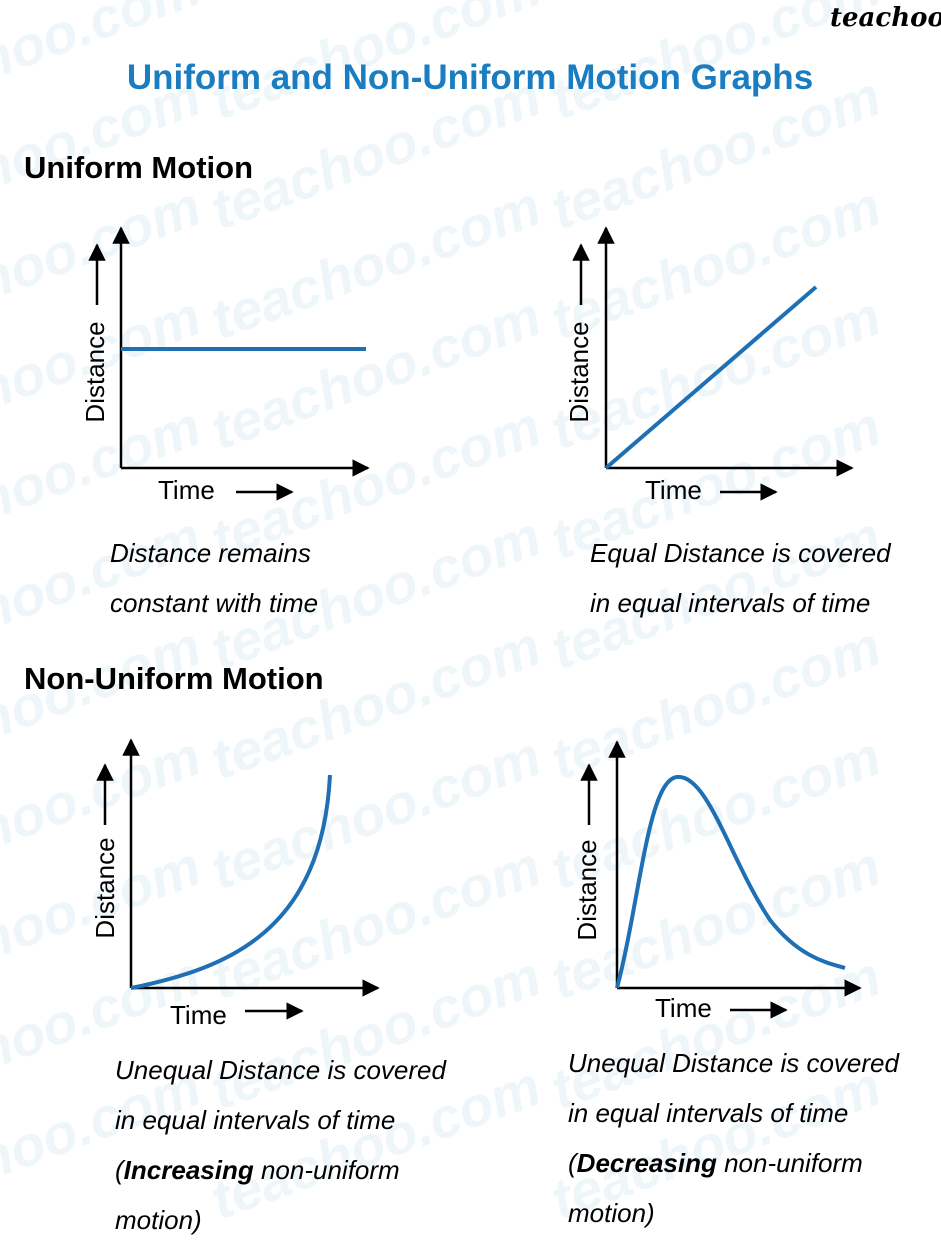 This screenshot has width=941, height=1255. Describe the element at coordinates (741, 553) in the screenshot. I see `caption: Equal Distance is covered` at that location.